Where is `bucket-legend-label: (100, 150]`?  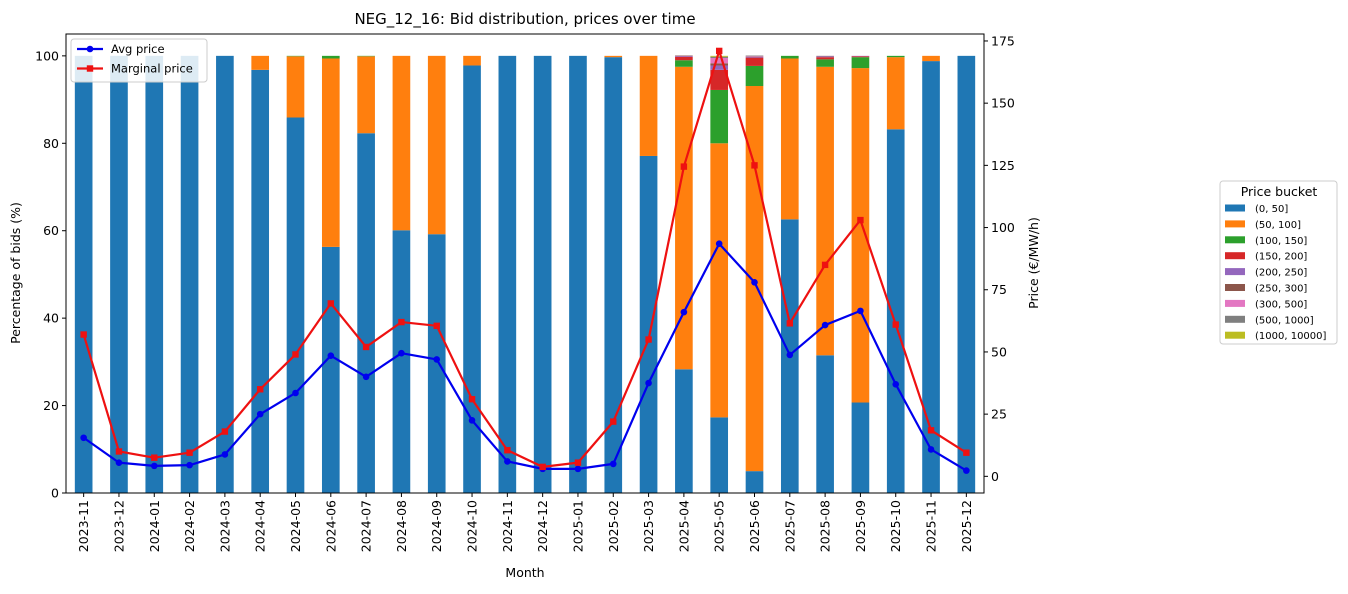 bucket-legend-label: (100, 150] is located at coordinates (1281, 241).